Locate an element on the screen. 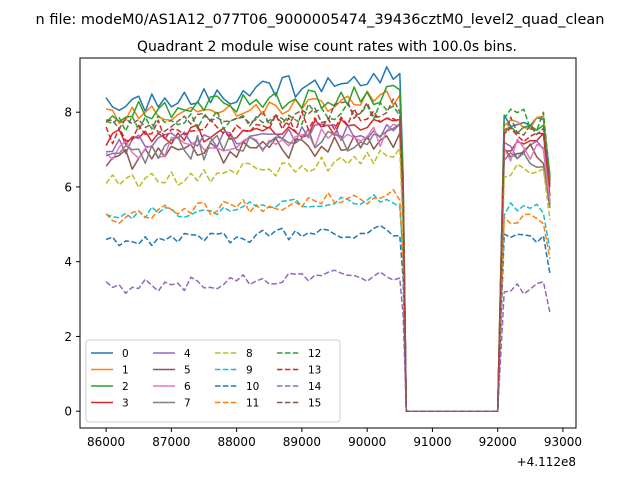  legend-label-8: 8 is located at coordinates (249, 354).